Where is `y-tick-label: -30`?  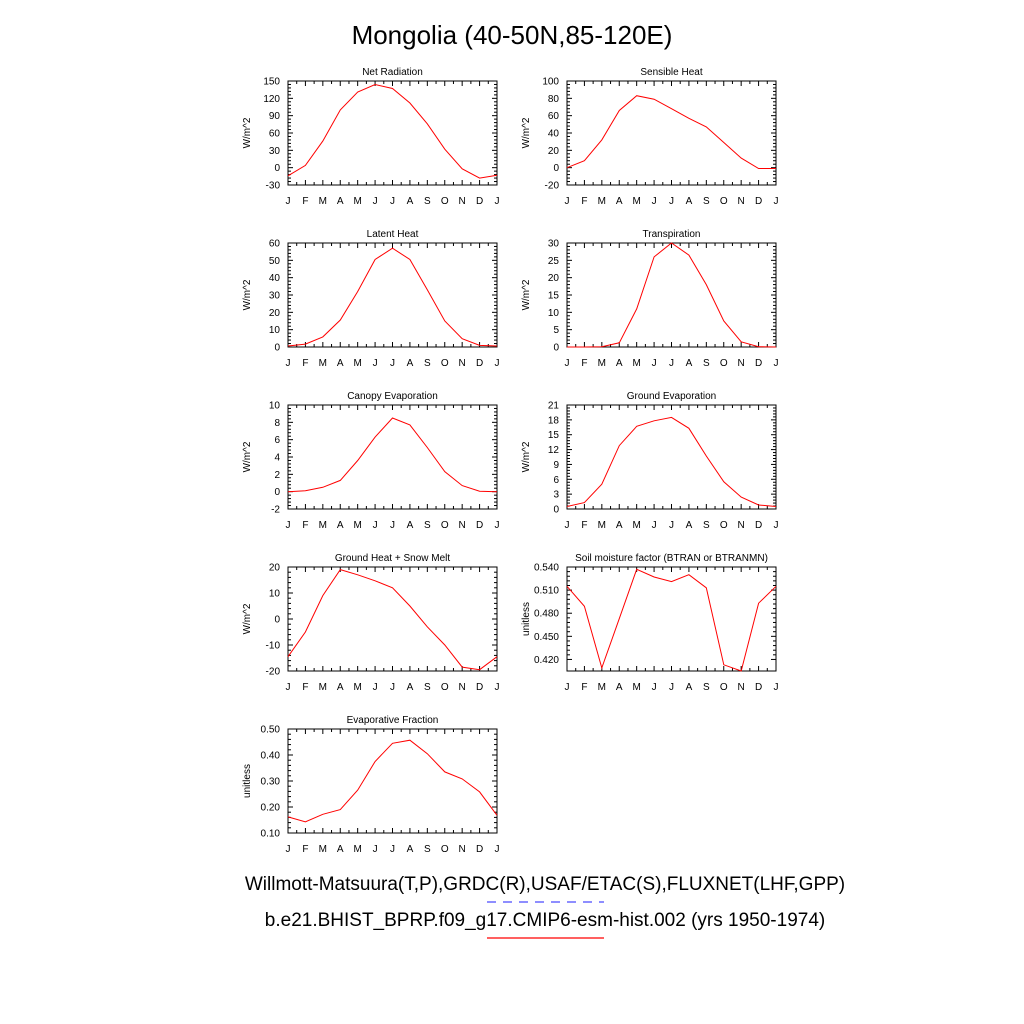
y-tick-label: -30 is located at coordinates (273, 186).